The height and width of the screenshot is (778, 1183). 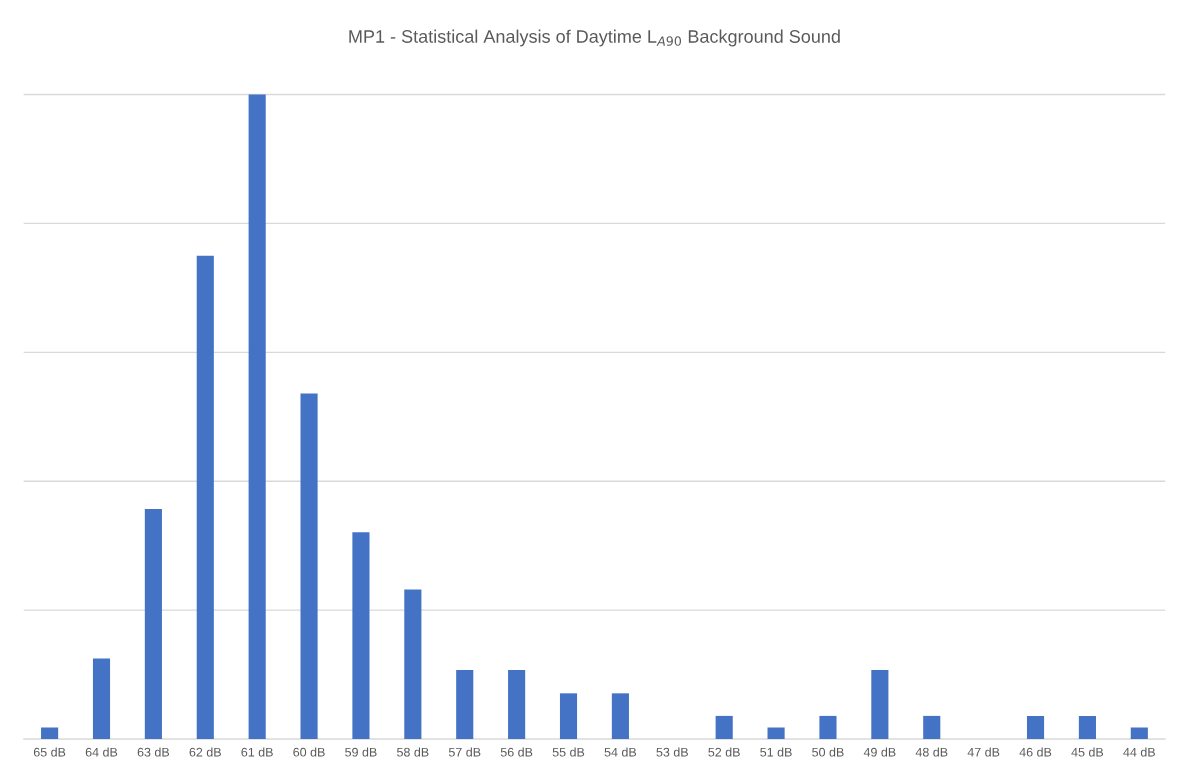 I want to click on x-tick-label: 65 dB, so click(x=49, y=752).